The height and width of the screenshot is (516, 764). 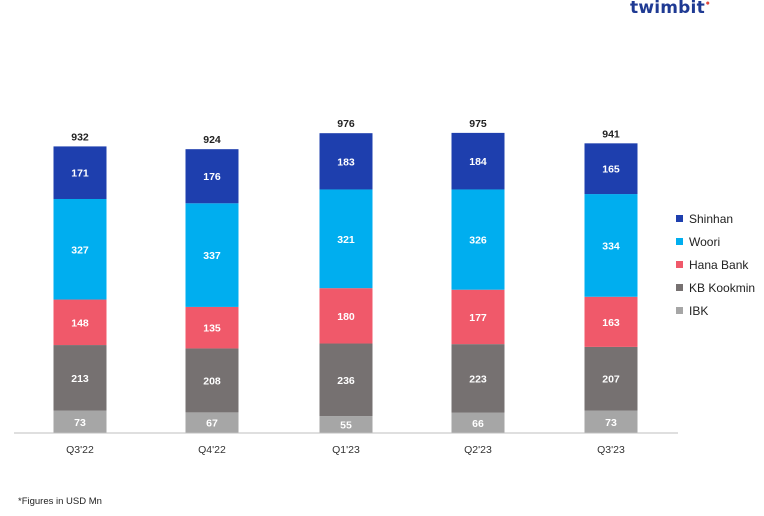 What do you see at coordinates (80, 450) in the screenshot?
I see `x-tick-label-q3-22: Q3'22` at bounding box center [80, 450].